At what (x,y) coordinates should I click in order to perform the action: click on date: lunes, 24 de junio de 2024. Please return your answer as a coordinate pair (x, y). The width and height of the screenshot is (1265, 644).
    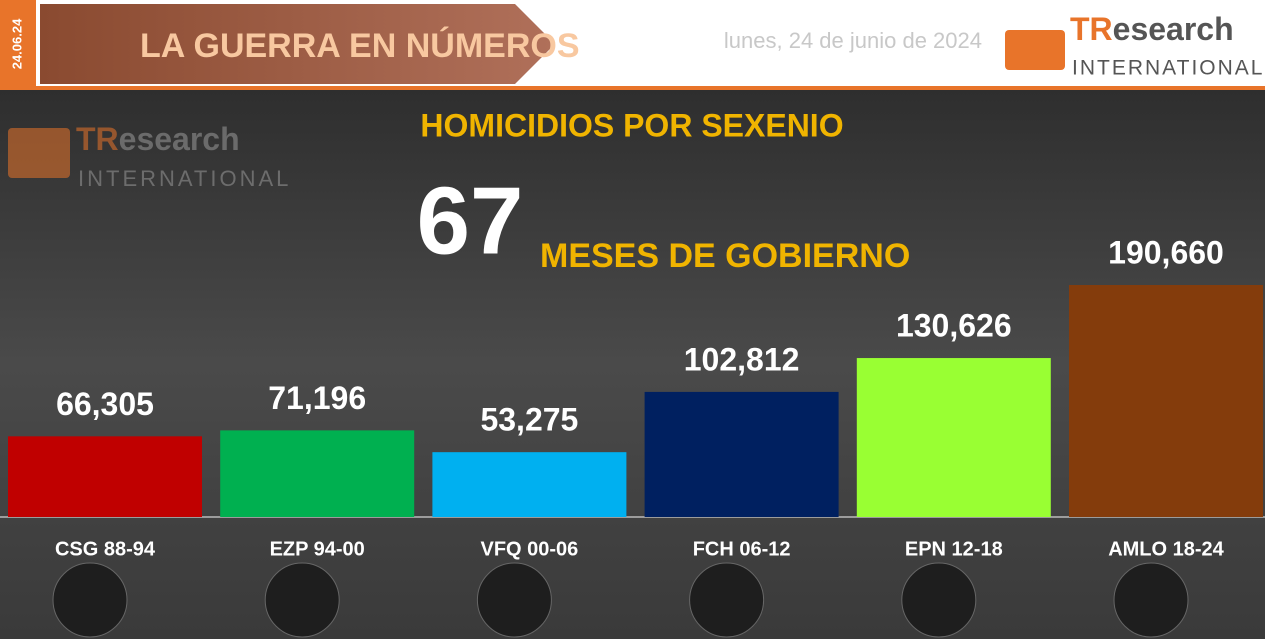
    Looking at the image, I should click on (853, 40).